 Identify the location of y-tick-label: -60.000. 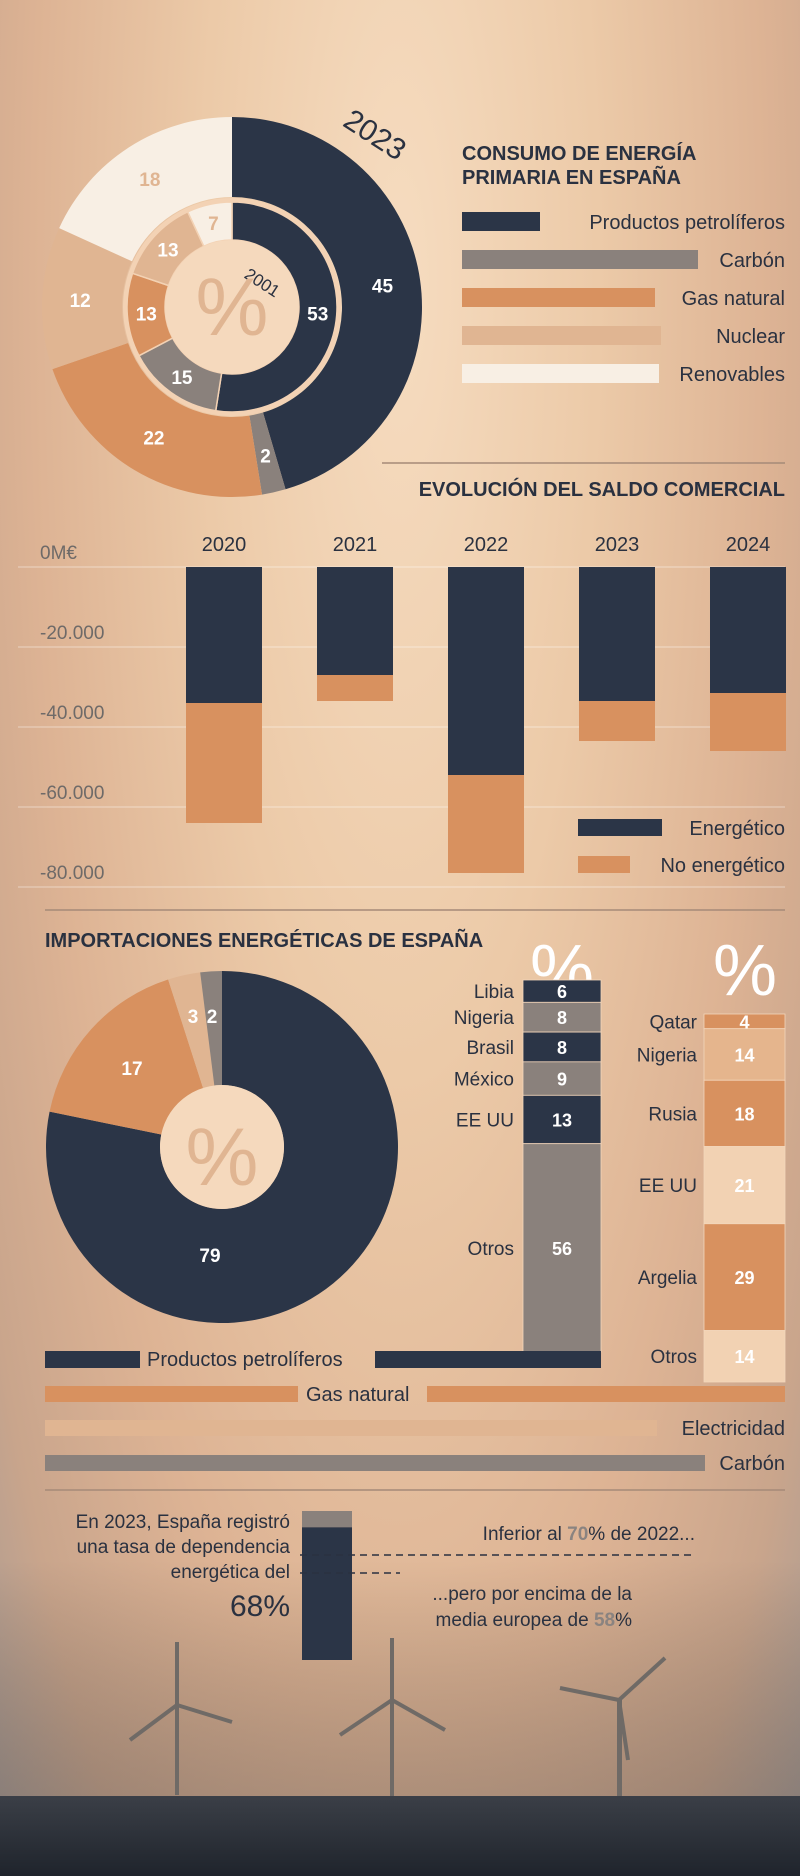
(72, 793).